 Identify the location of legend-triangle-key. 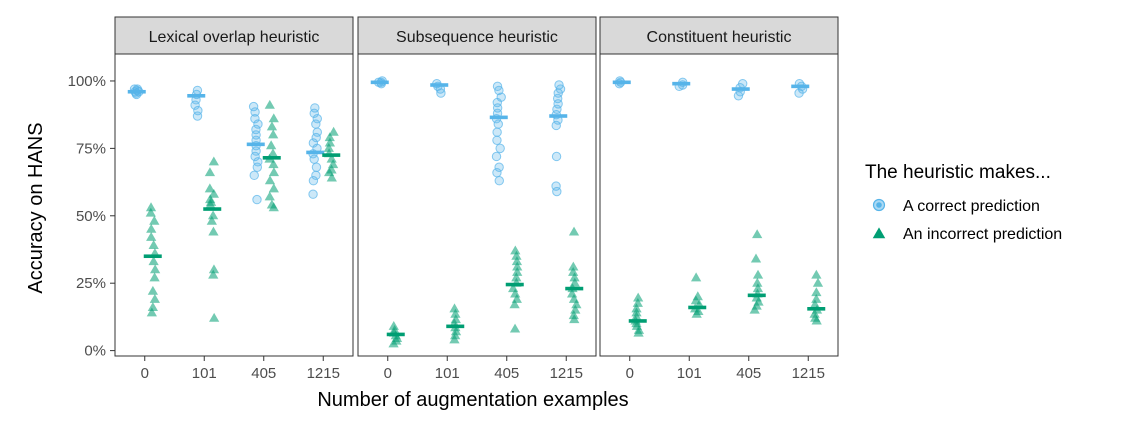
(879, 233).